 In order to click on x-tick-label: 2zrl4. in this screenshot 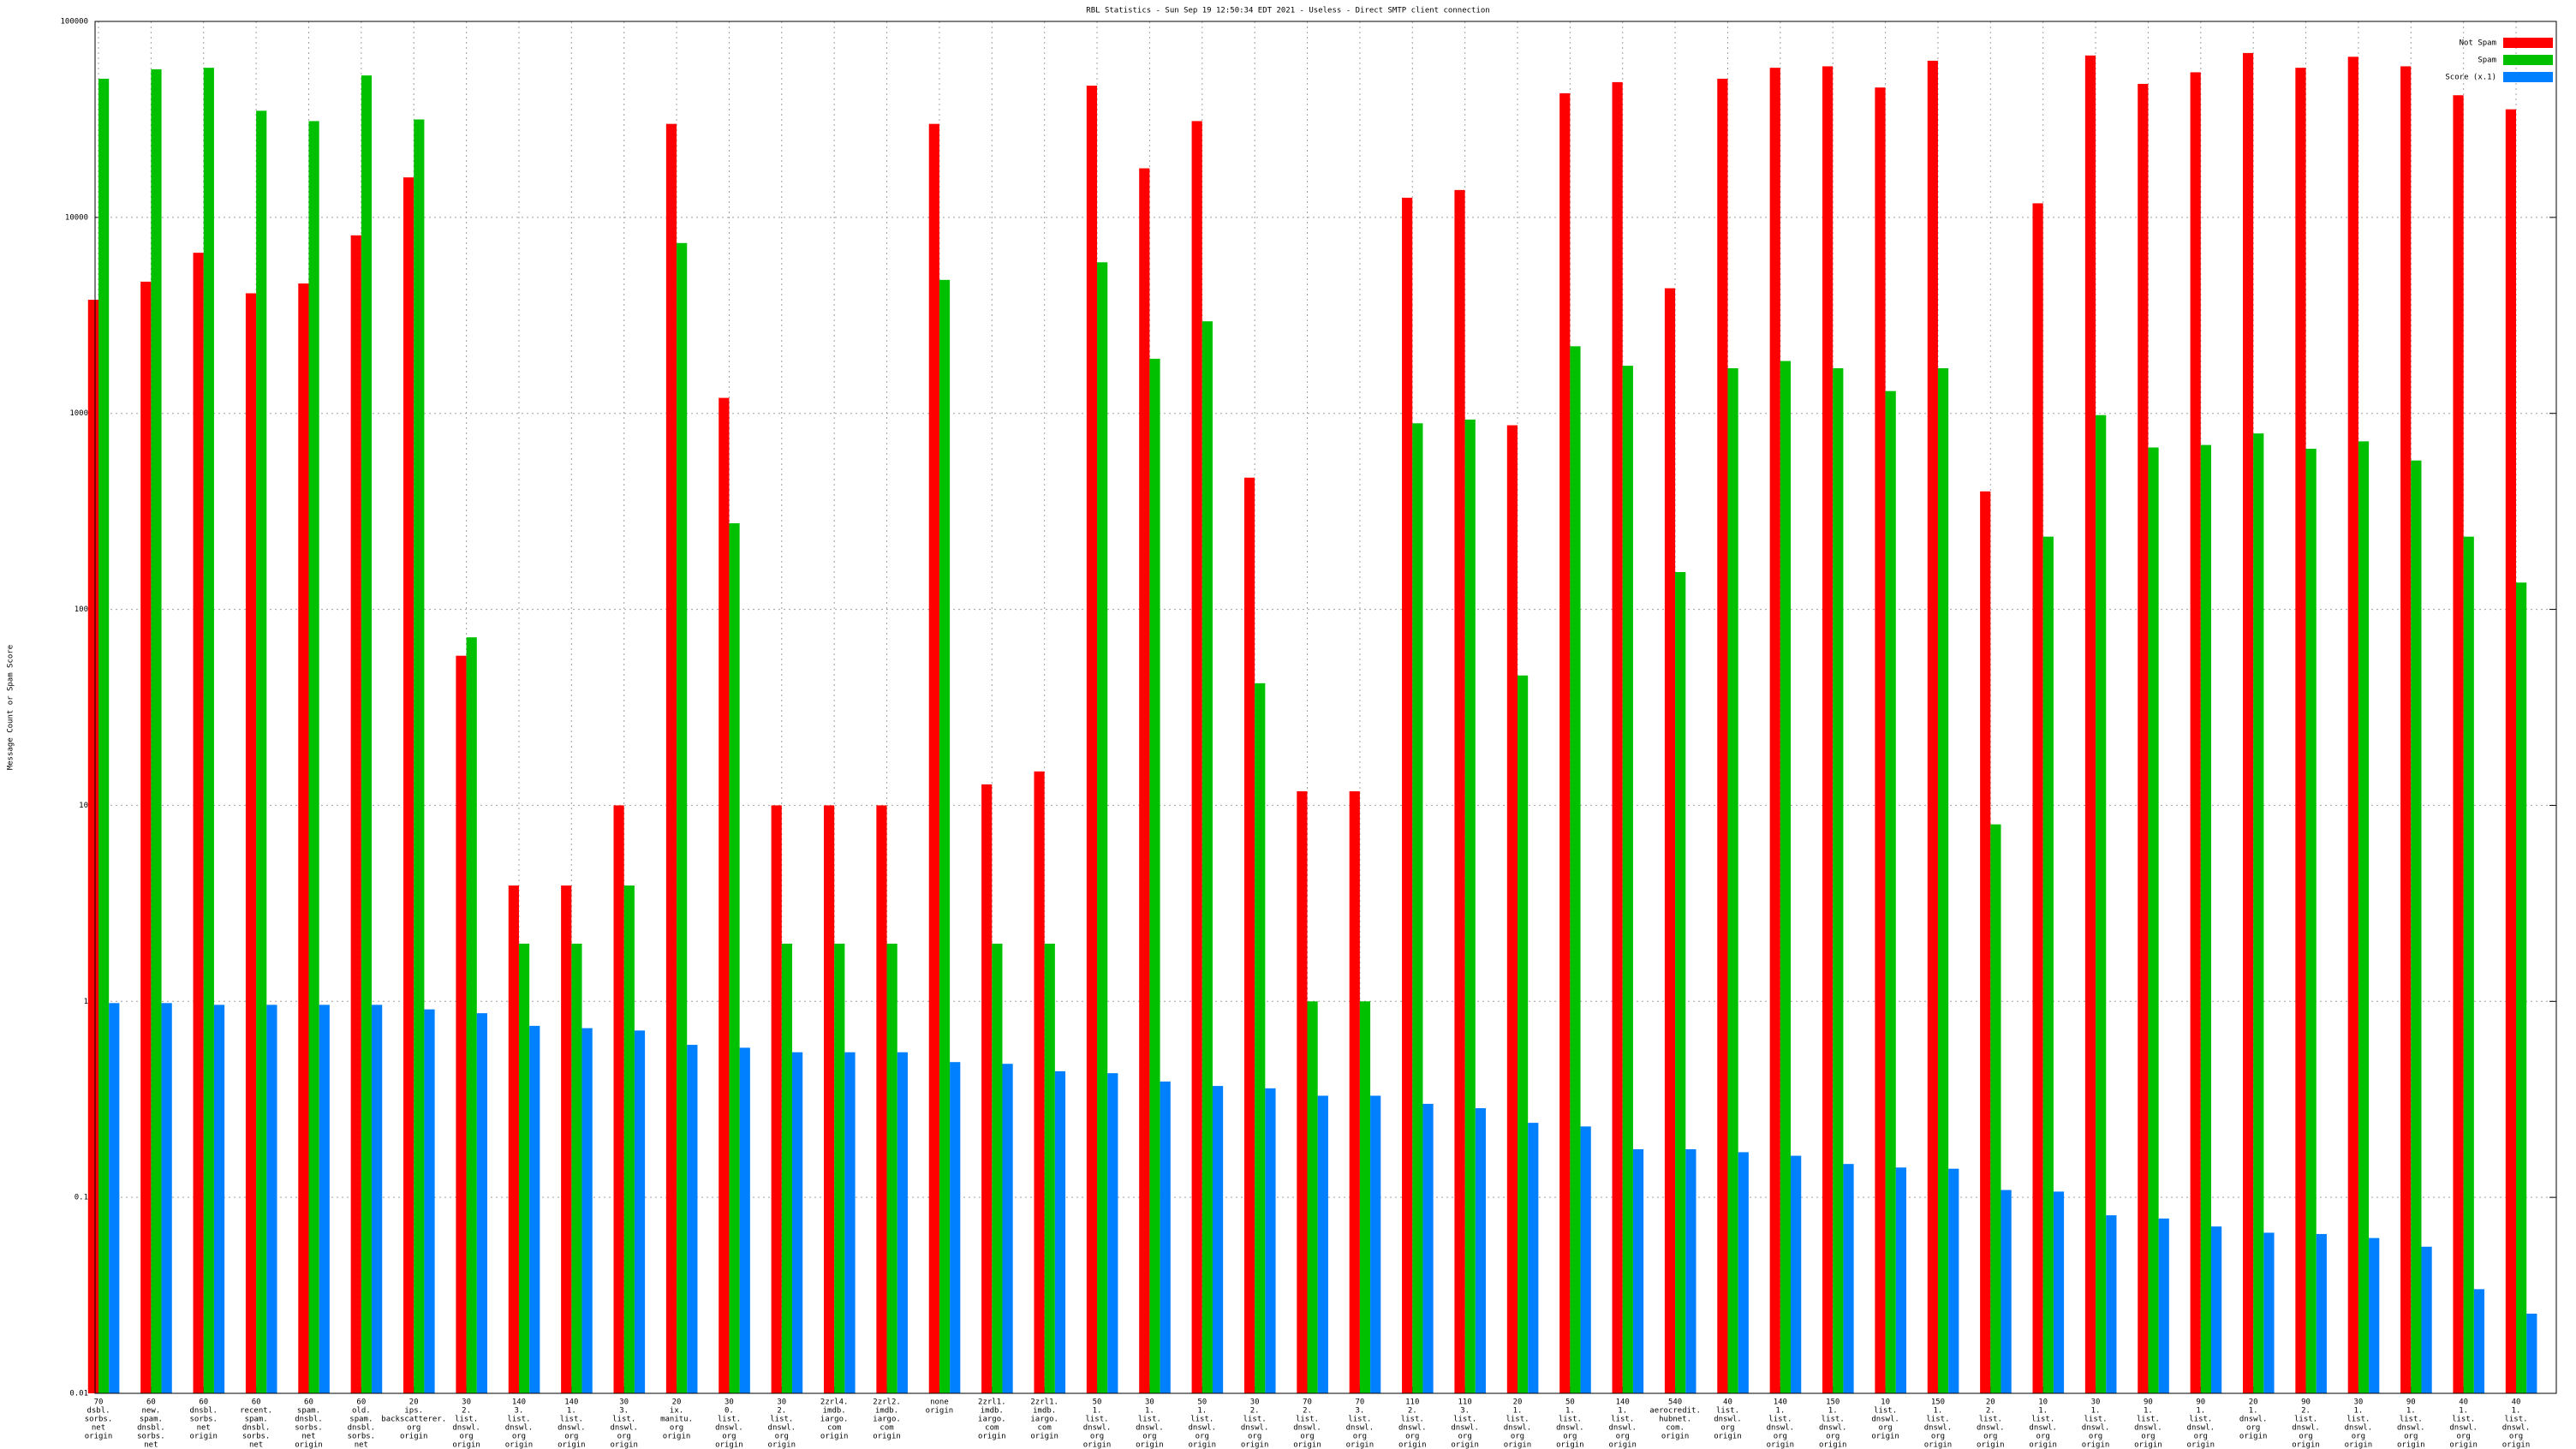, I will do `click(834, 1402)`.